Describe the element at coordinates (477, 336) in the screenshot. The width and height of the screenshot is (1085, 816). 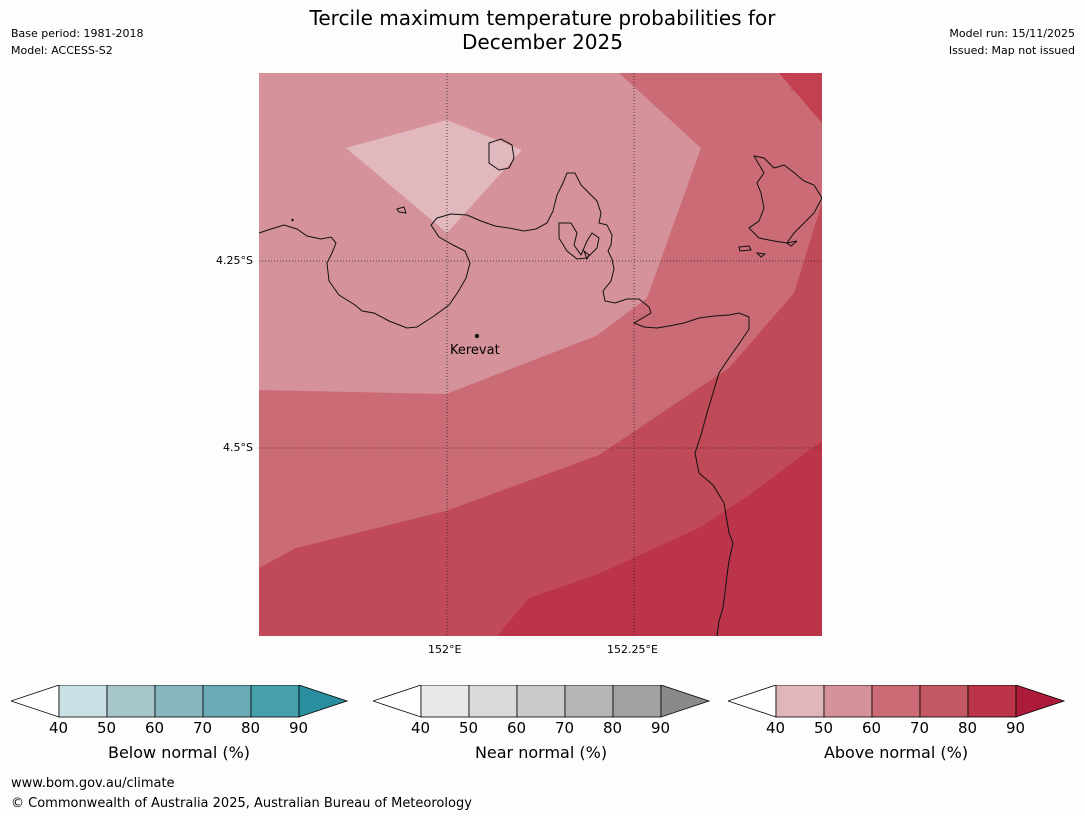
I see `kerevat-marker` at that location.